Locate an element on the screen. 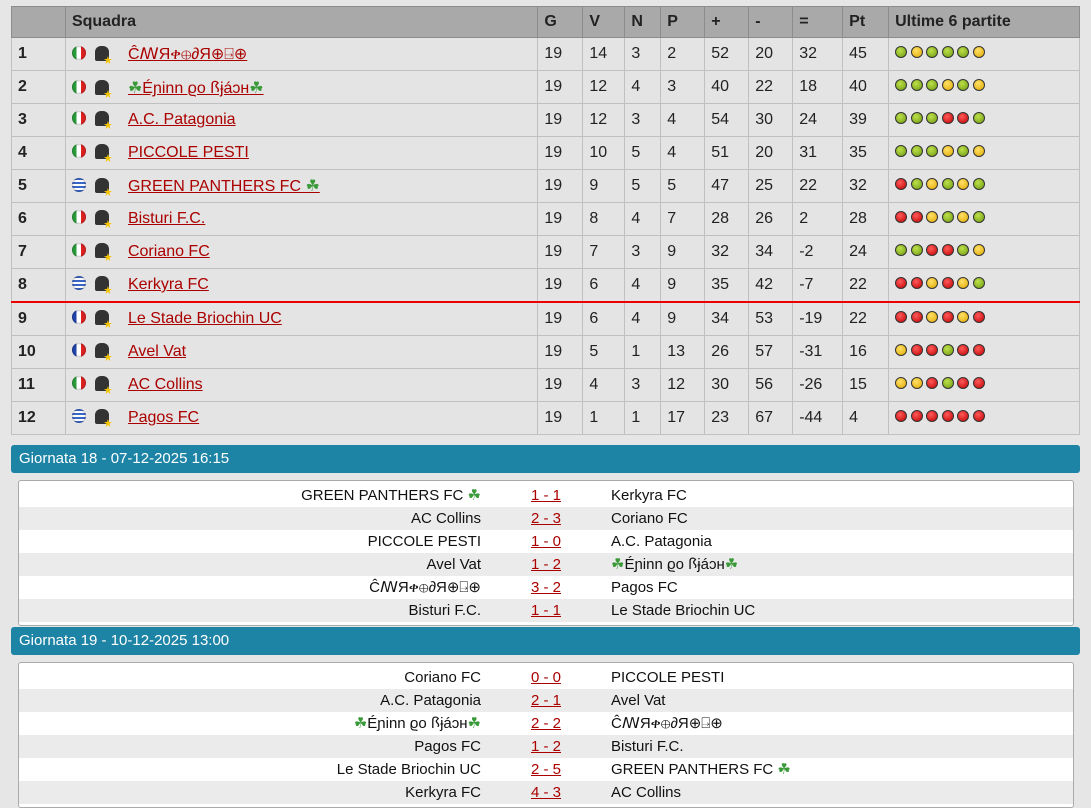 Image resolution: width=1091 pixels, height=808 pixels. match-row: GREEN PANTHERS FC ☘ 1 - 1 Kerkyra FC is located at coordinates (546, 495).